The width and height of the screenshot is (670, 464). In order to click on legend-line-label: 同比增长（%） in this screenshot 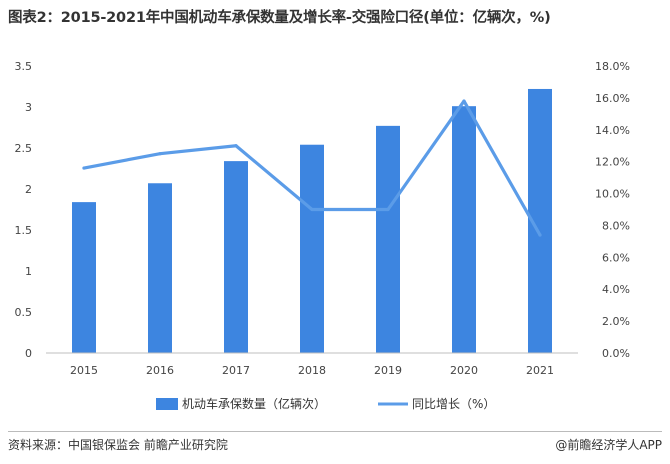, I will do `click(453, 404)`.